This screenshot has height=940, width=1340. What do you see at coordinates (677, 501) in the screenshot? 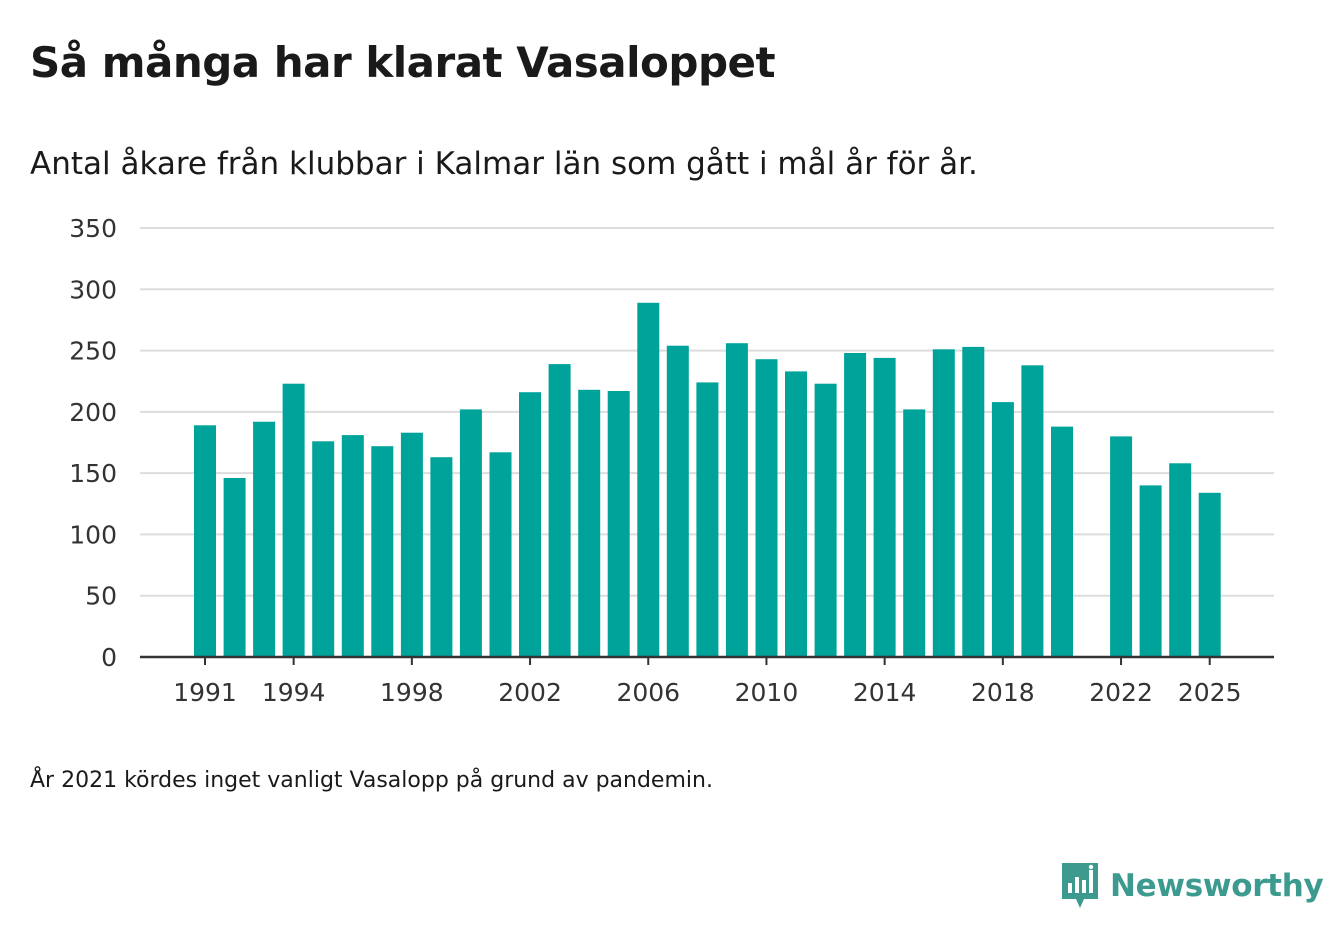
I see `bar-2007: 2007: 254` at bounding box center [677, 501].